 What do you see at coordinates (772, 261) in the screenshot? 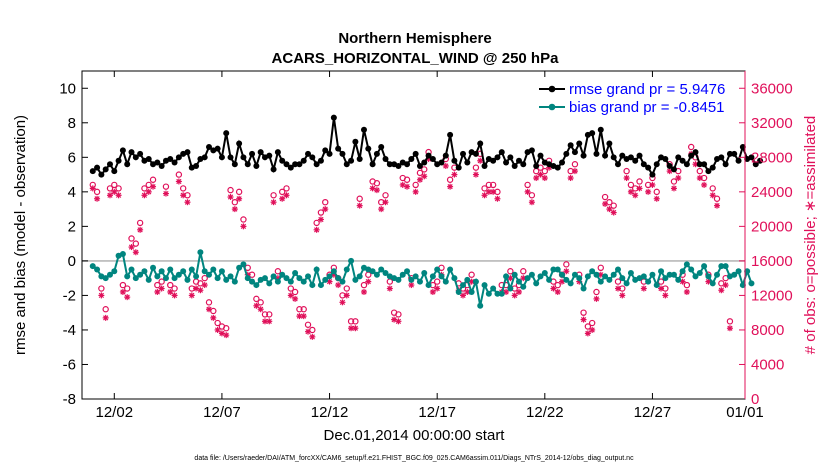
I see `y2-tick-label: 16000` at bounding box center [772, 261].